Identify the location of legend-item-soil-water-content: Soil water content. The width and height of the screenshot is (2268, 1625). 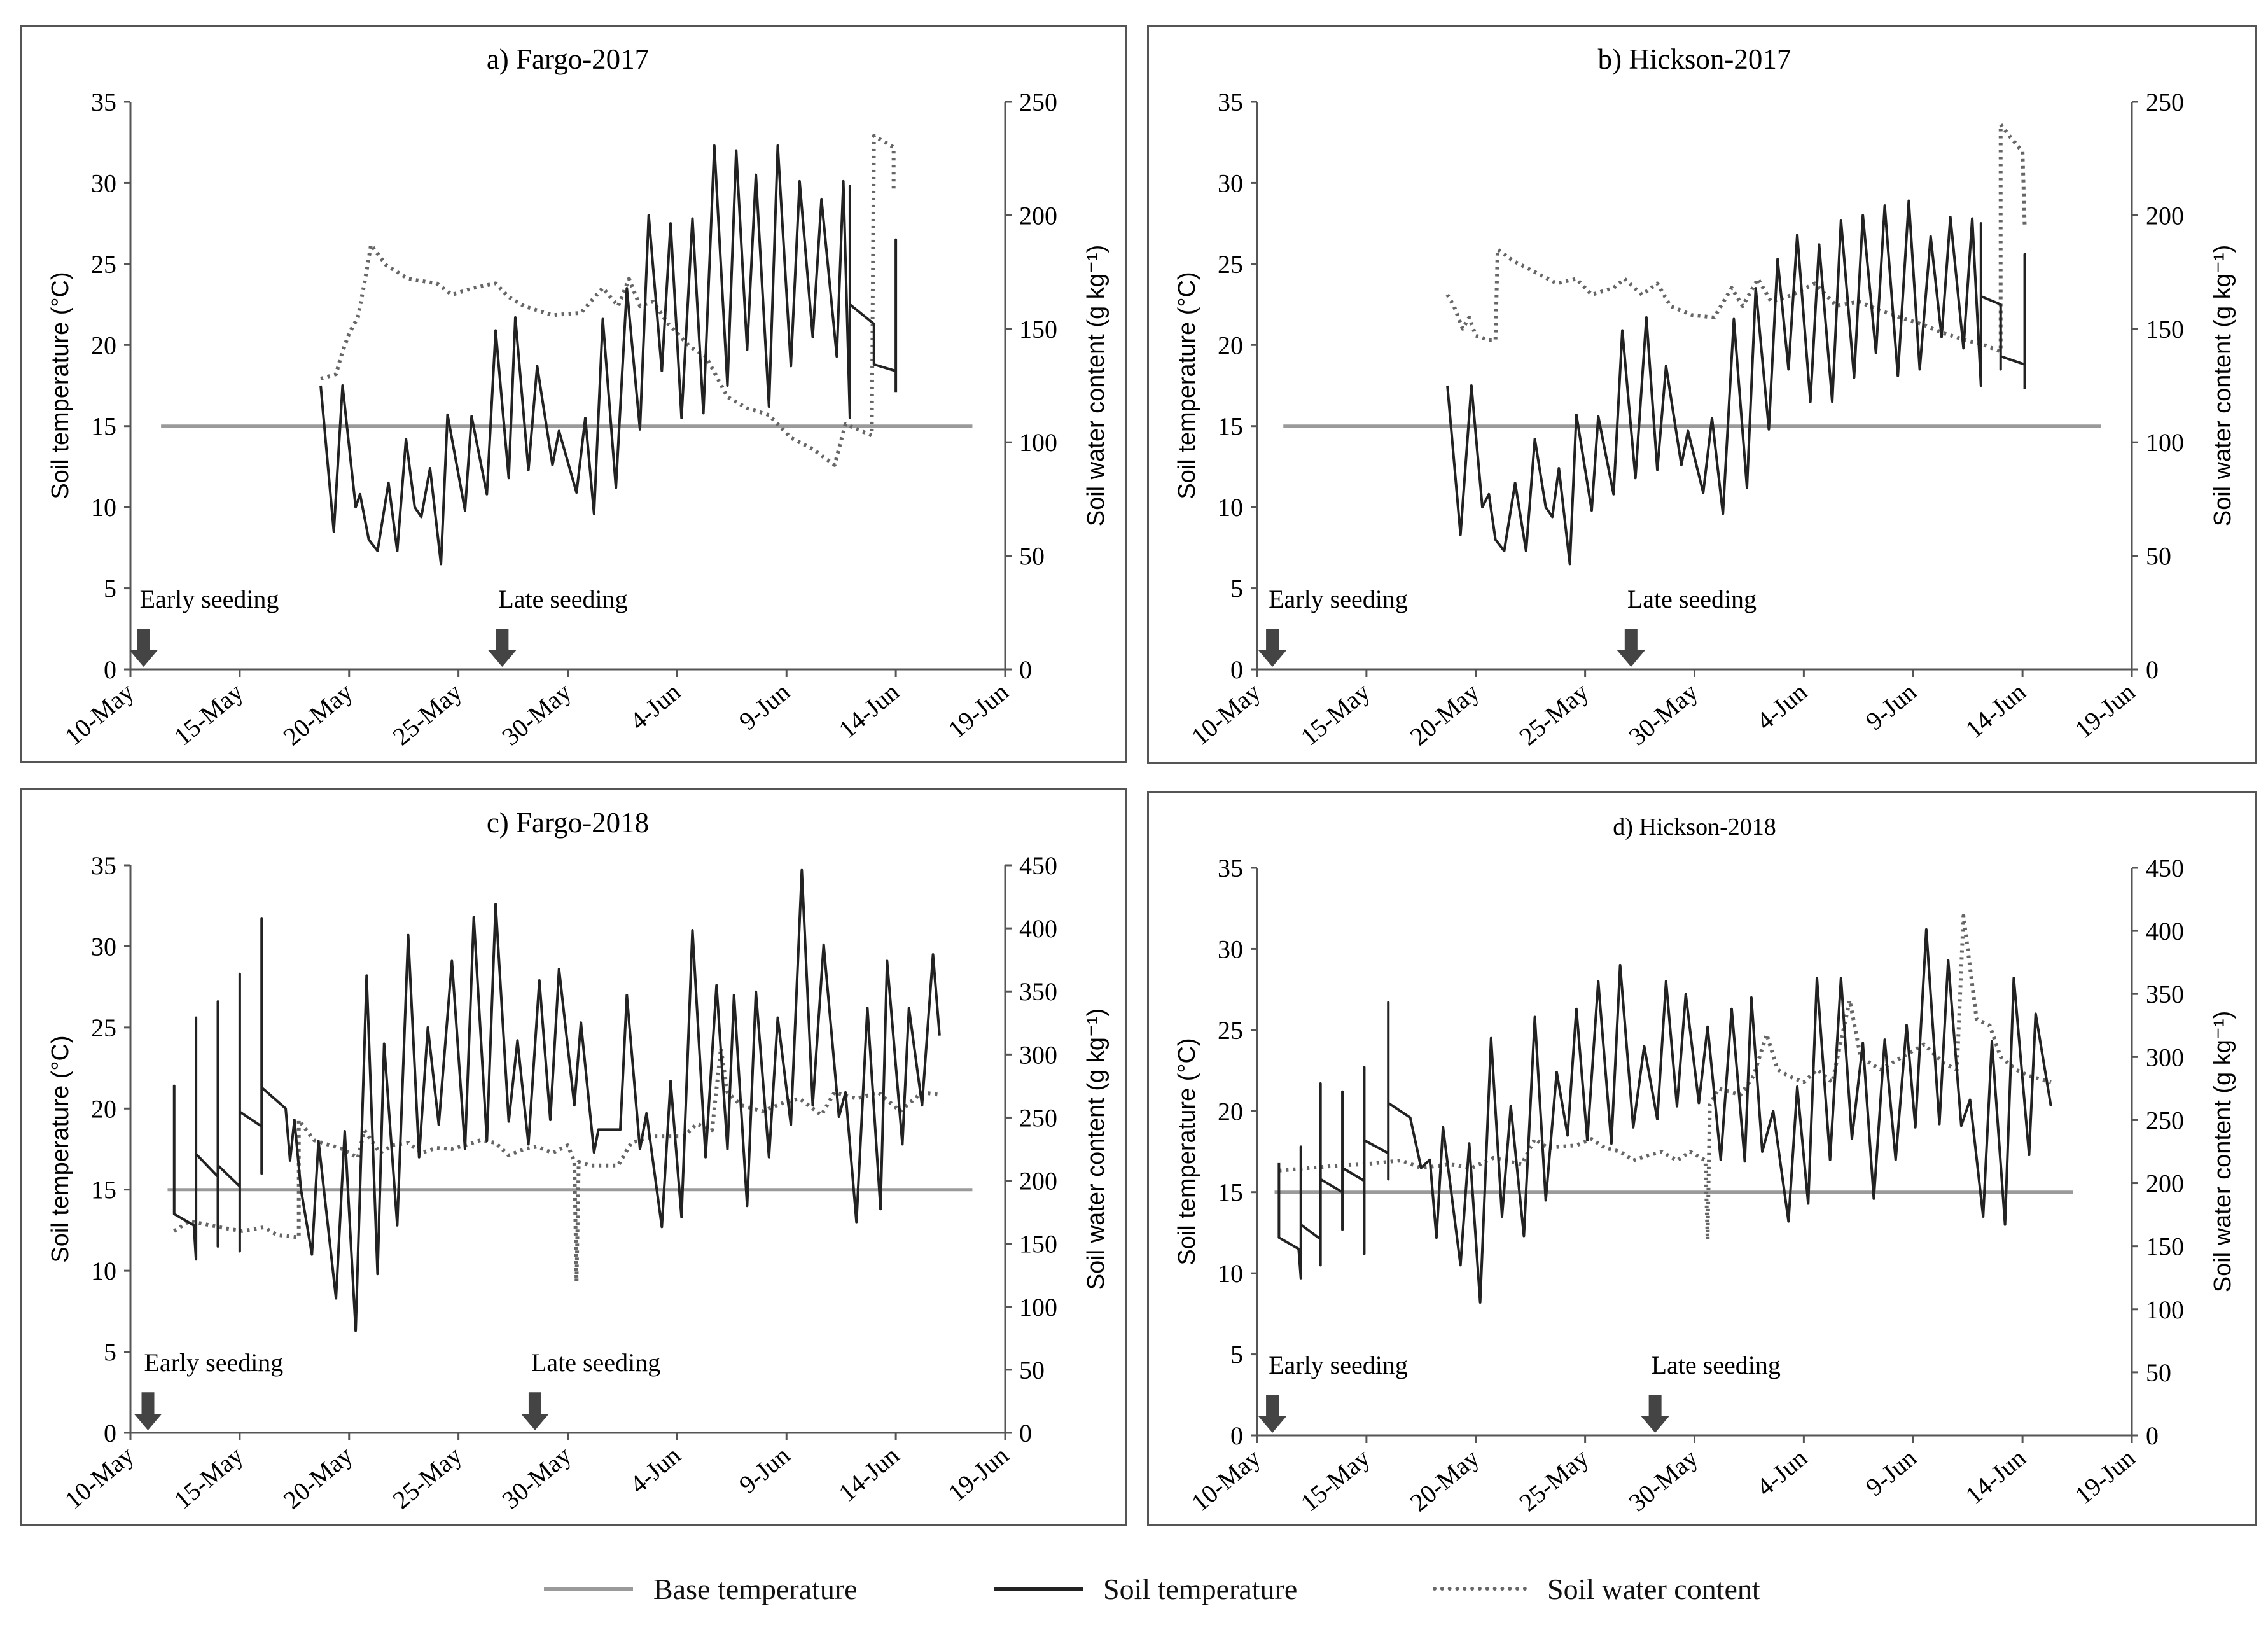
(1597, 1589).